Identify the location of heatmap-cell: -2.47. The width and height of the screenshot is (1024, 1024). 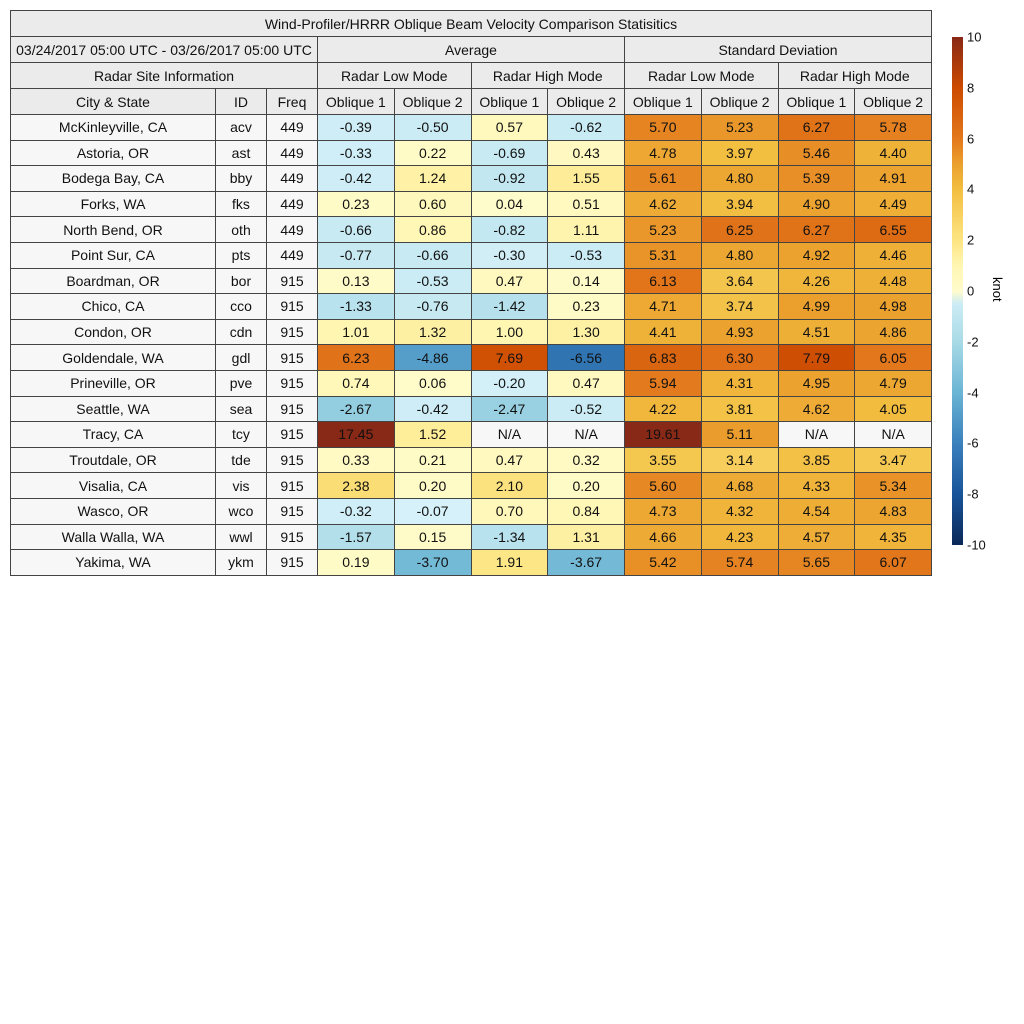
(509, 409).